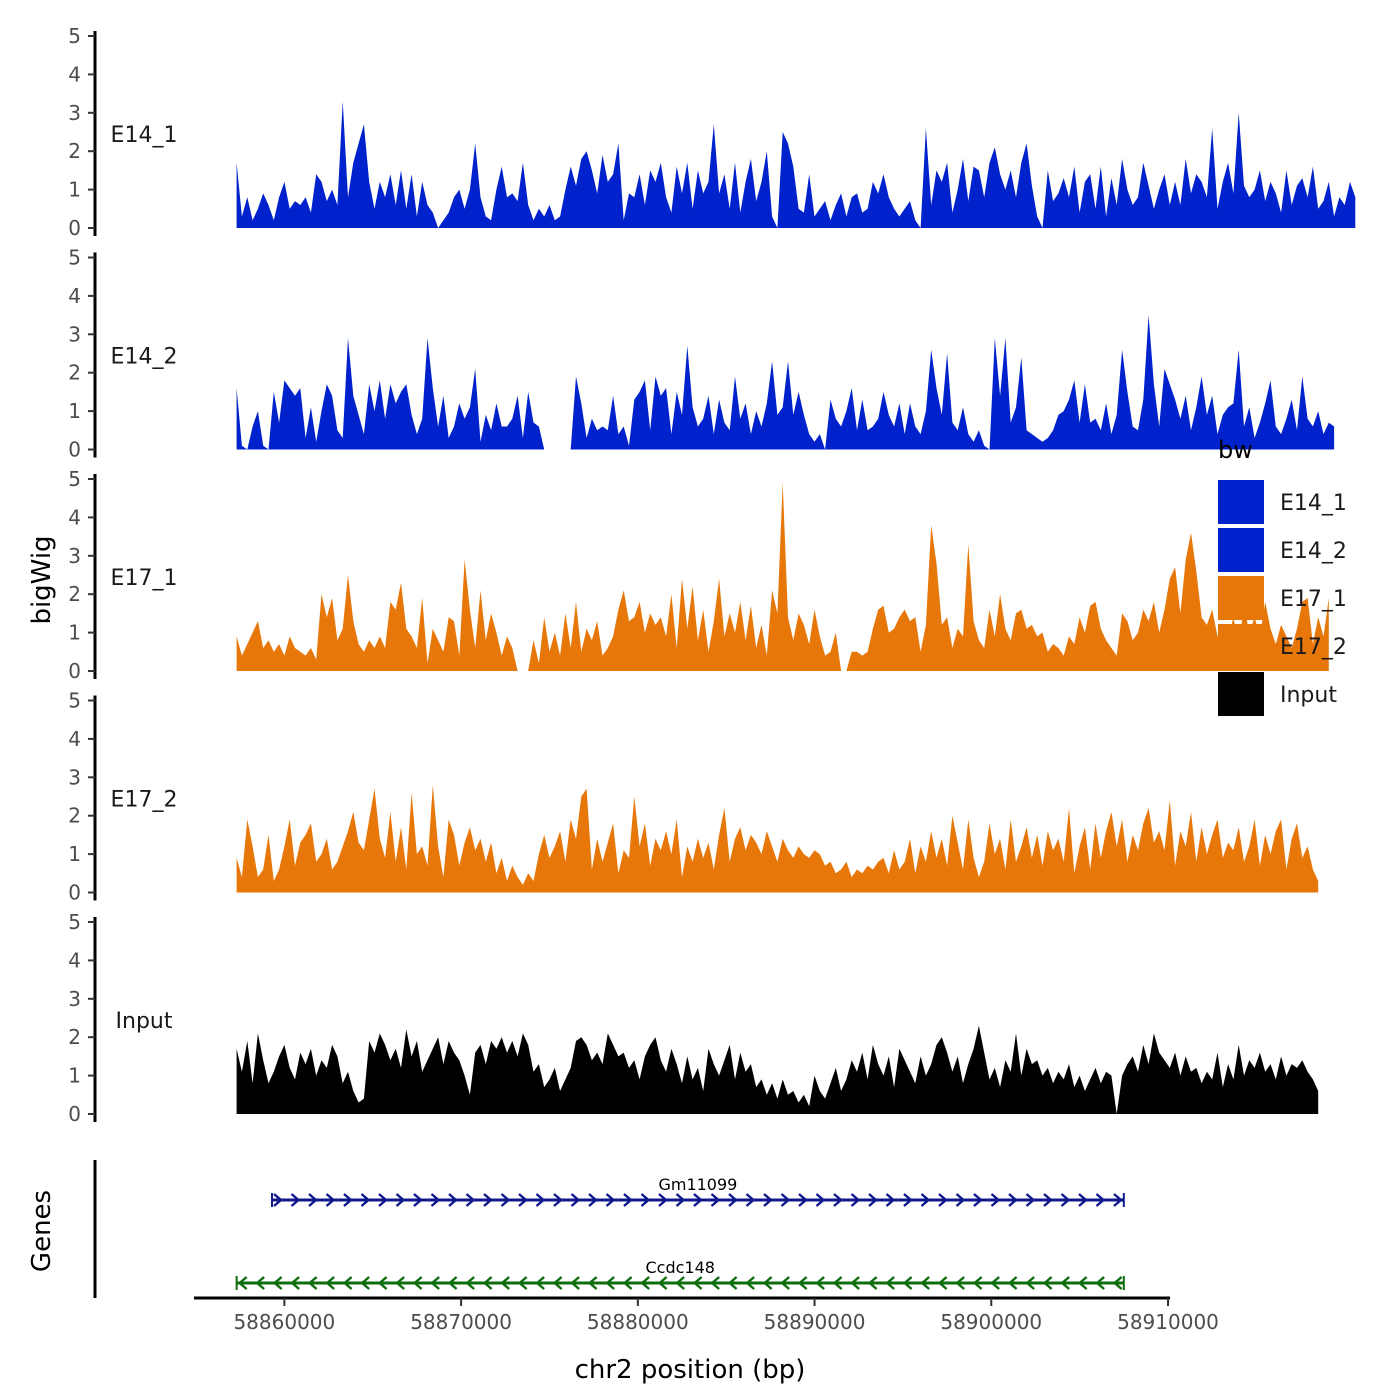  Describe the element at coordinates (144, 357) in the screenshot. I see `track-label: E14_2` at that location.